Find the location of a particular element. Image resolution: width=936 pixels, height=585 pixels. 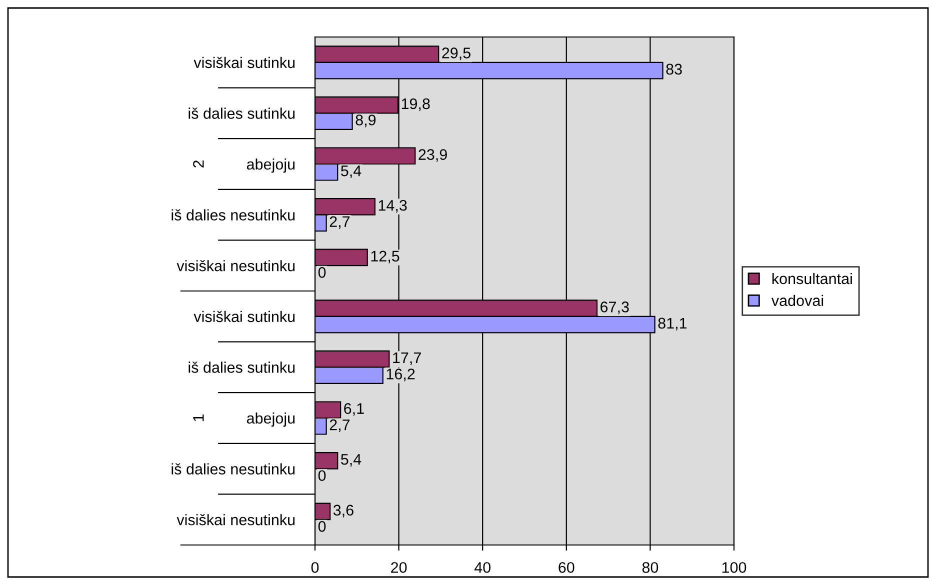

data-label: 67,3 is located at coordinates (614, 308).